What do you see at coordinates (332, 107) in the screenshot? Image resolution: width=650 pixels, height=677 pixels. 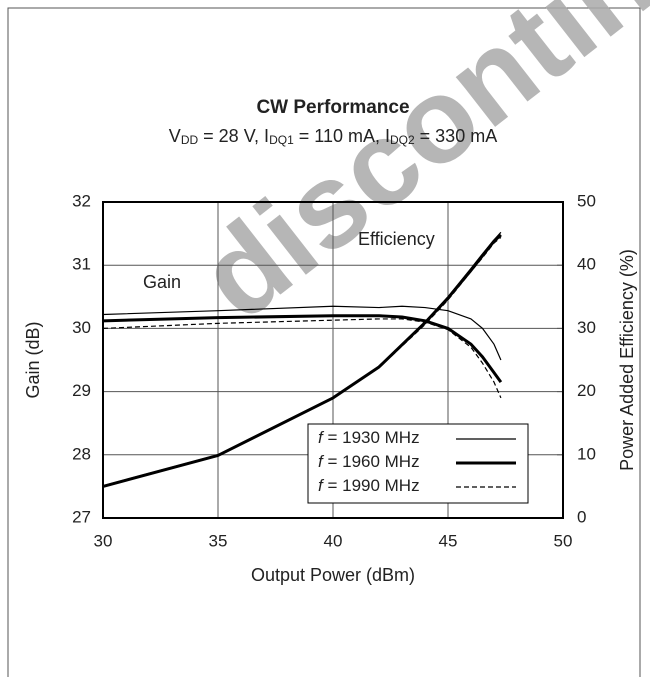 I see `chart-title: CW Performance` at bounding box center [332, 107].